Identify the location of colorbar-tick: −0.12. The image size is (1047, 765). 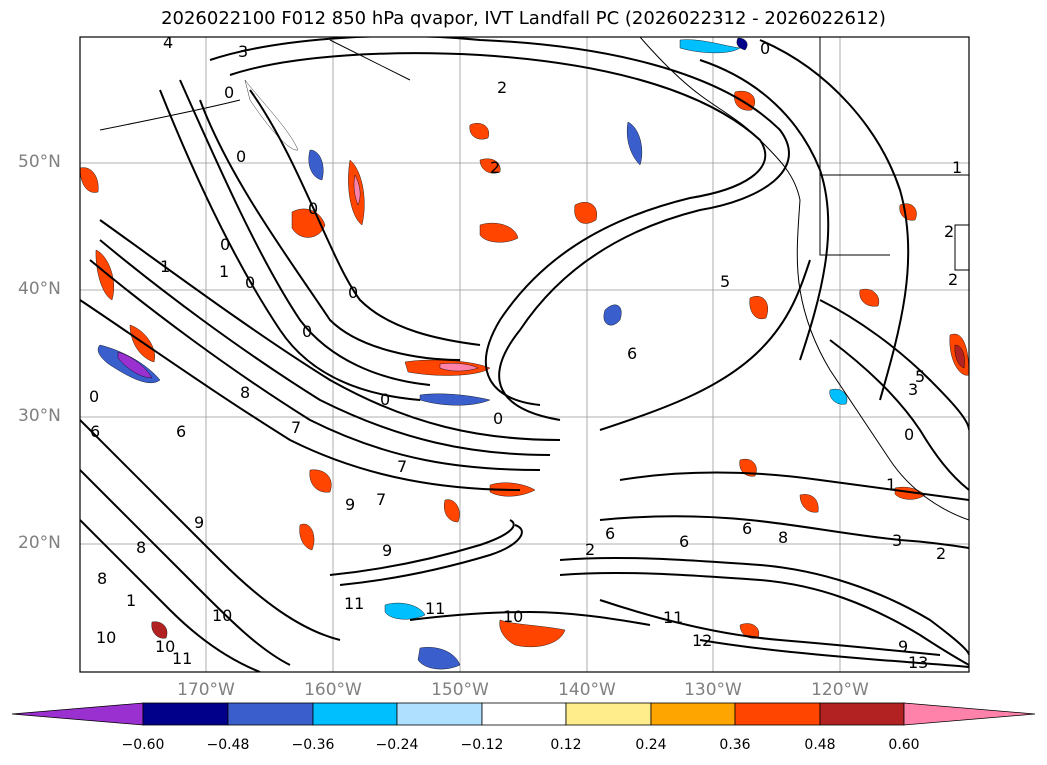
(482, 745).